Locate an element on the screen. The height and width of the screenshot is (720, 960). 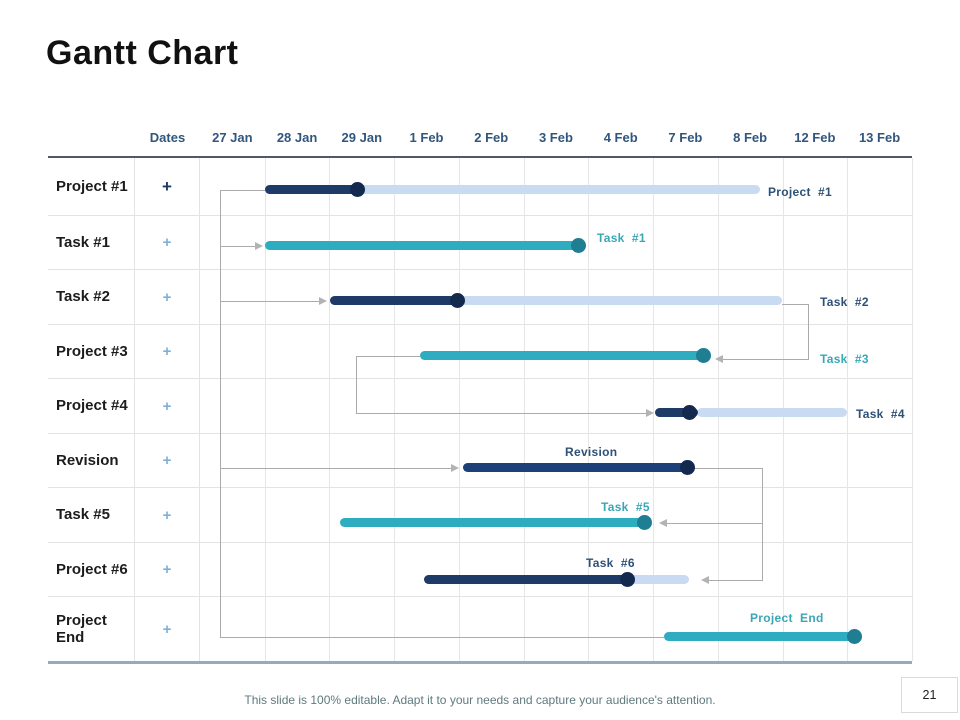
bar-label: Project #1 is located at coordinates (800, 192).